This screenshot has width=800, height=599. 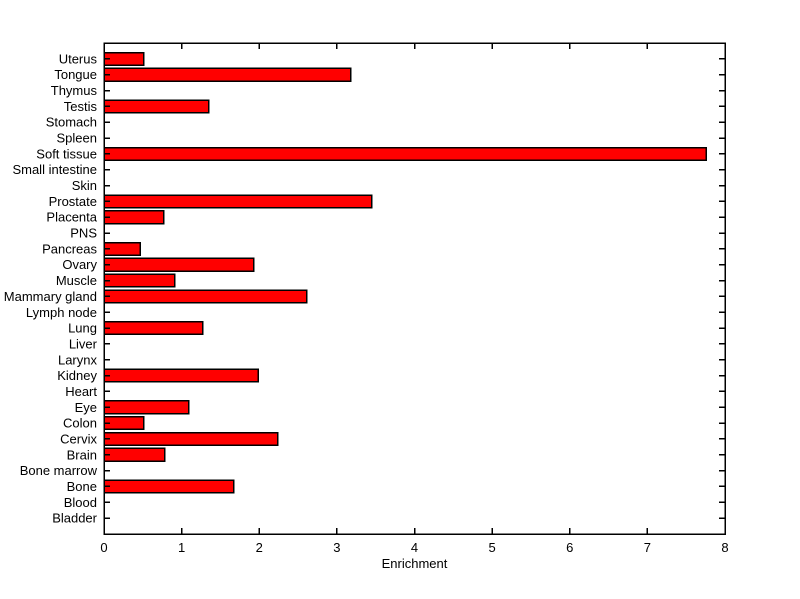 What do you see at coordinates (146, 407) in the screenshot?
I see `bar-eye` at bounding box center [146, 407].